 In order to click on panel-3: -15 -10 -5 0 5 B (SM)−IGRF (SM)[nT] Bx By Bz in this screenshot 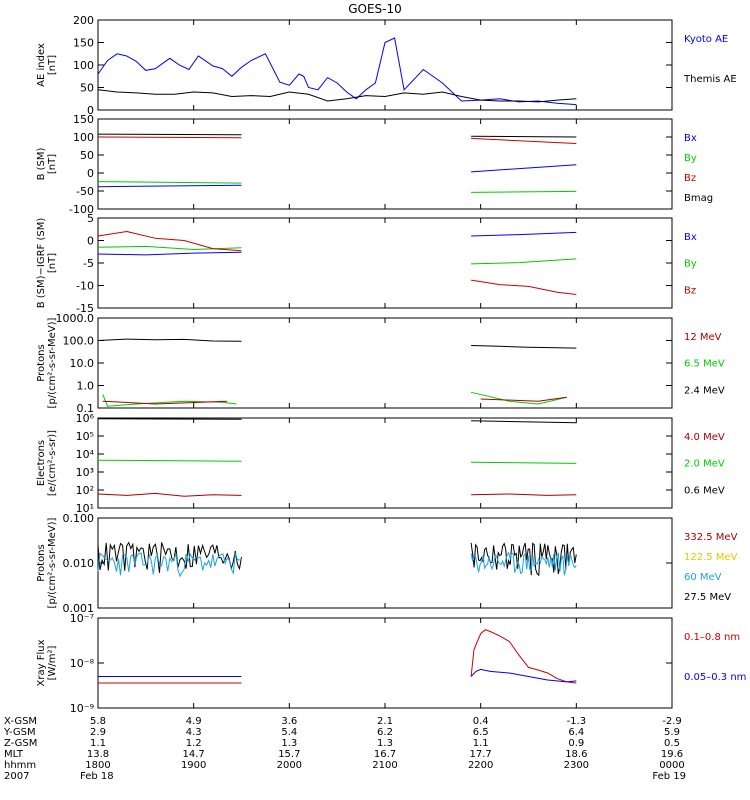, I will do `click(366, 263)`.